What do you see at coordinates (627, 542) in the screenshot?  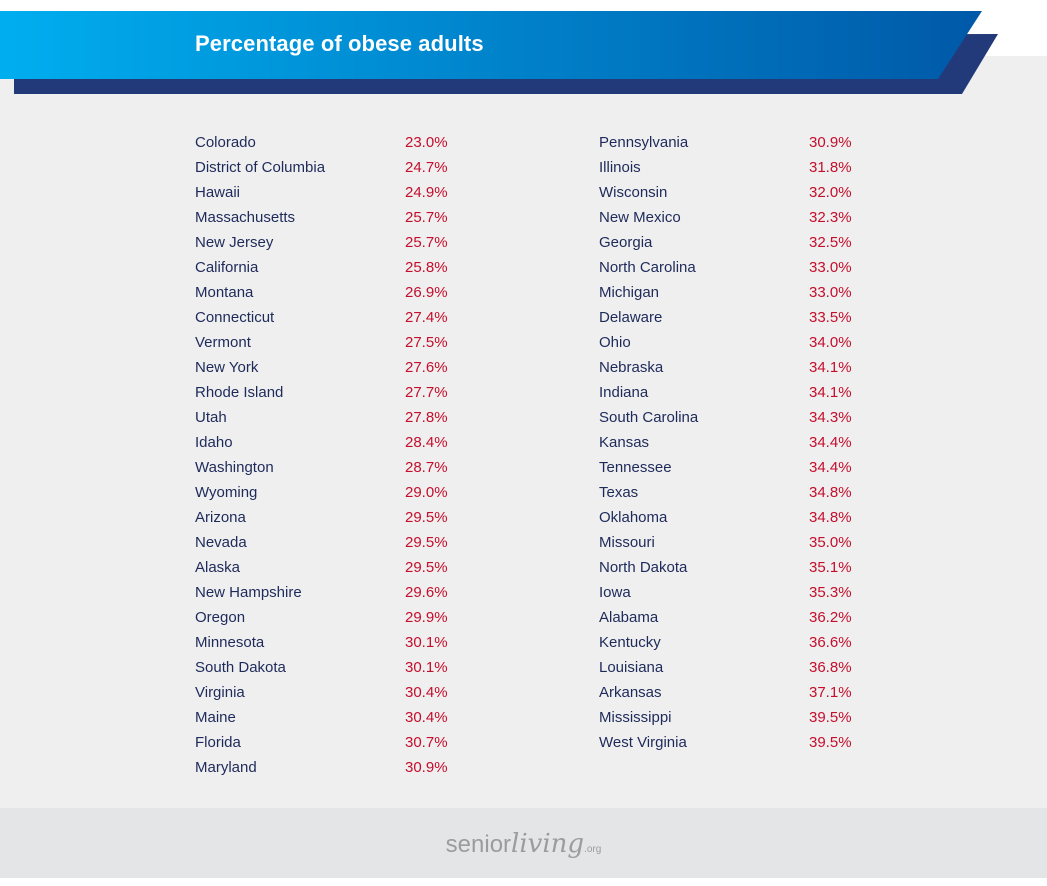 I see `state-name: Missouri` at bounding box center [627, 542].